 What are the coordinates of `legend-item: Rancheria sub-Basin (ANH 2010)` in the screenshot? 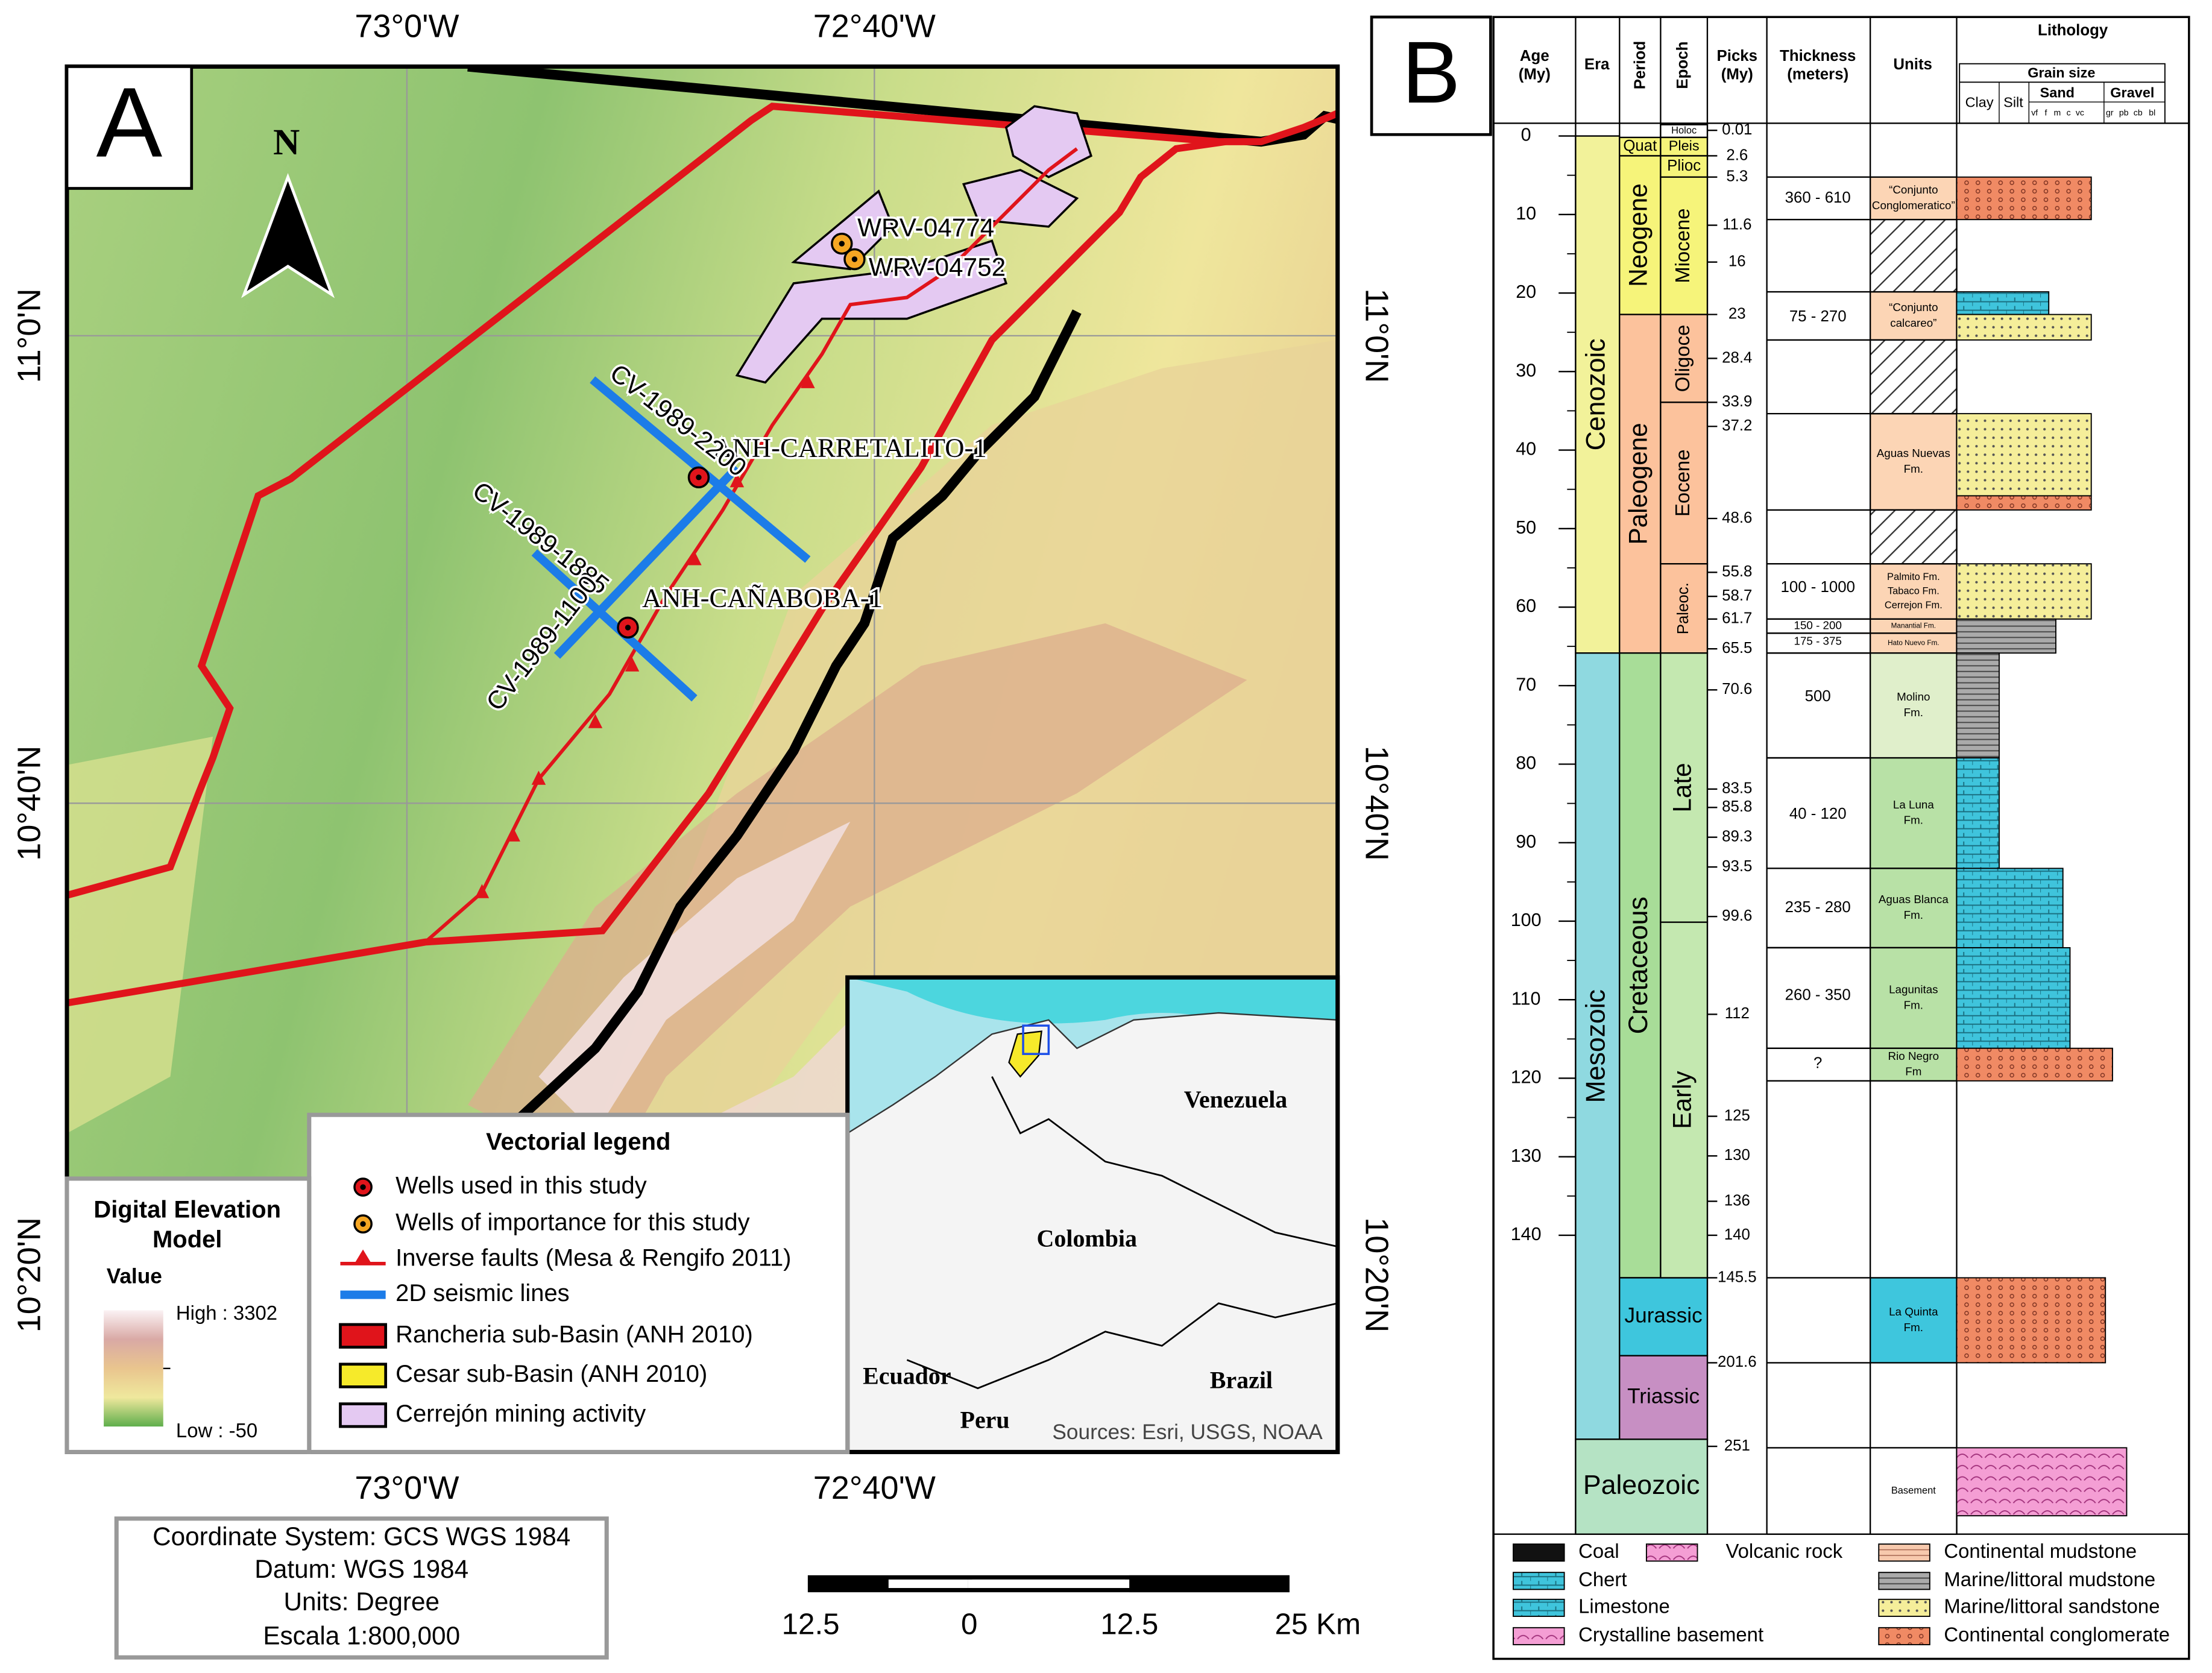 It's located at (574, 1334).